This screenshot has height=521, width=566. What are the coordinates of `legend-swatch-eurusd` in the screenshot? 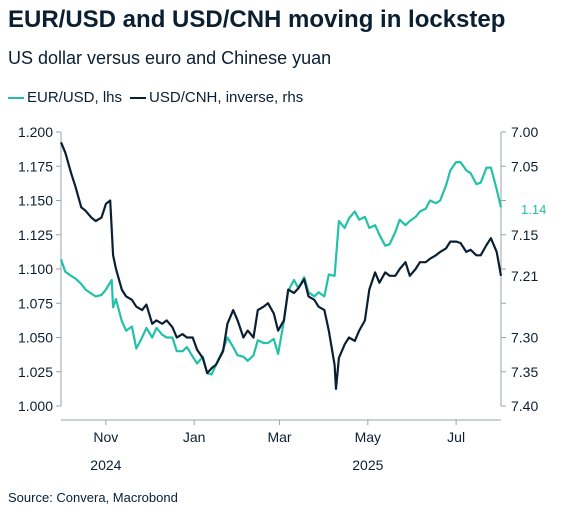 It's located at (16, 97).